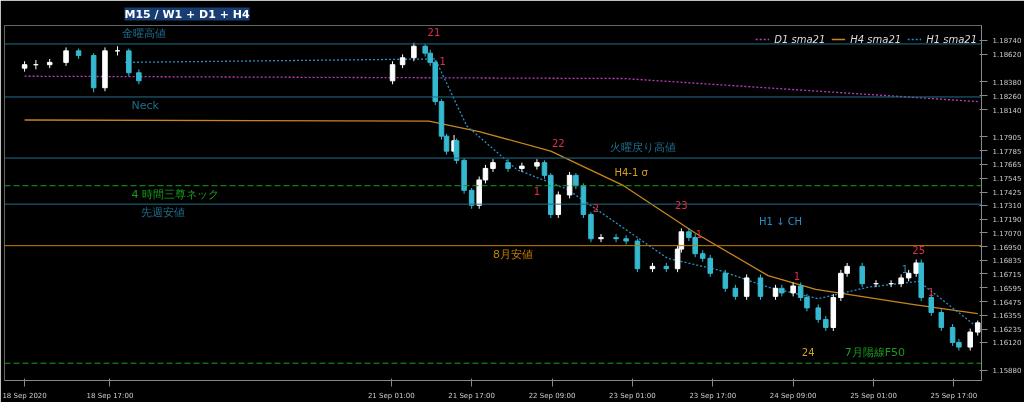  Describe the element at coordinates (187, 14) in the screenshot. I see `chart-title: M15 / W1 + D1 + H4` at that location.